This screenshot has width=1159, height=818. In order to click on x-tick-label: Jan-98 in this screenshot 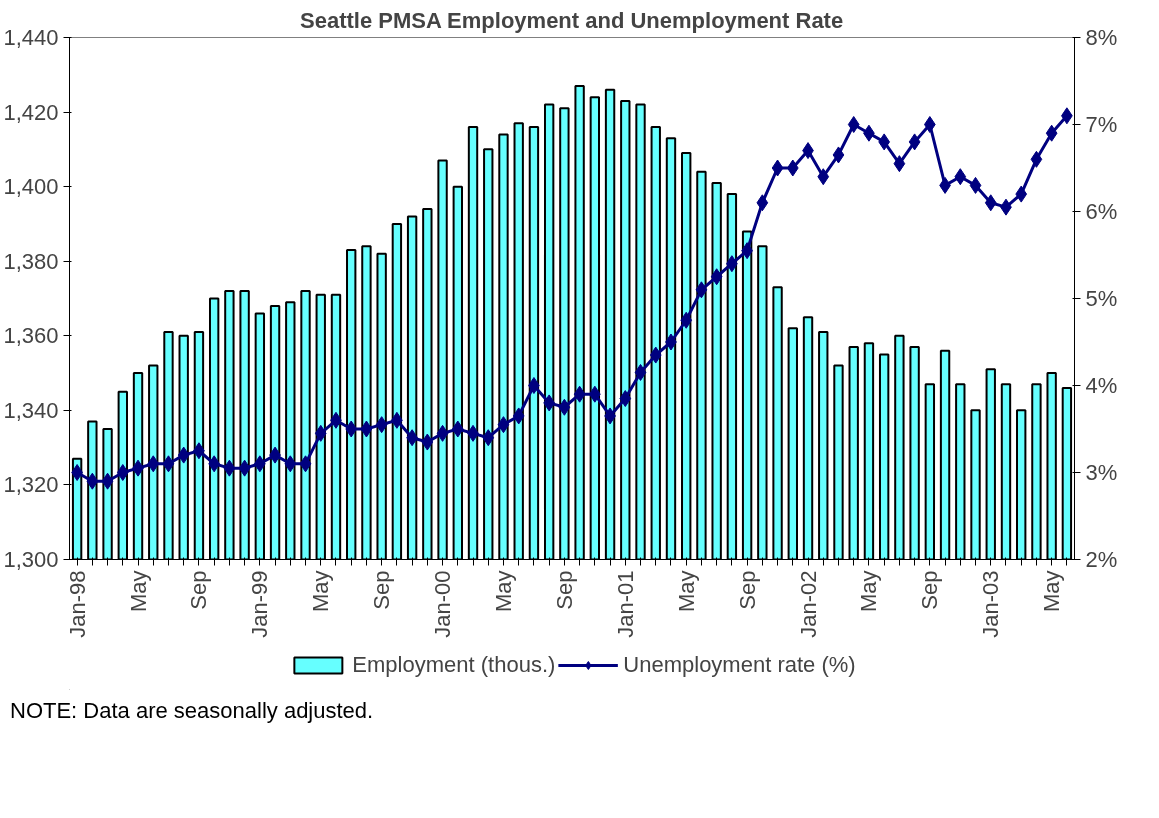, I will do `click(77, 604)`.